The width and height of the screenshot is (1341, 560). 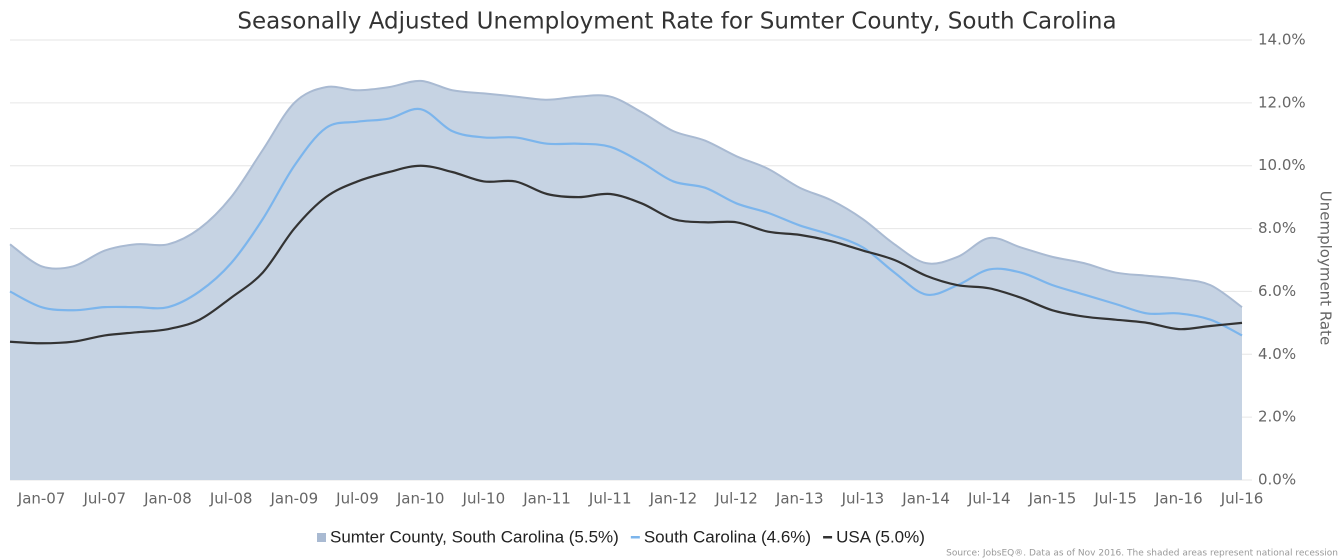 I want to click on x-tick-label: Jul-15, so click(x=1115, y=499).